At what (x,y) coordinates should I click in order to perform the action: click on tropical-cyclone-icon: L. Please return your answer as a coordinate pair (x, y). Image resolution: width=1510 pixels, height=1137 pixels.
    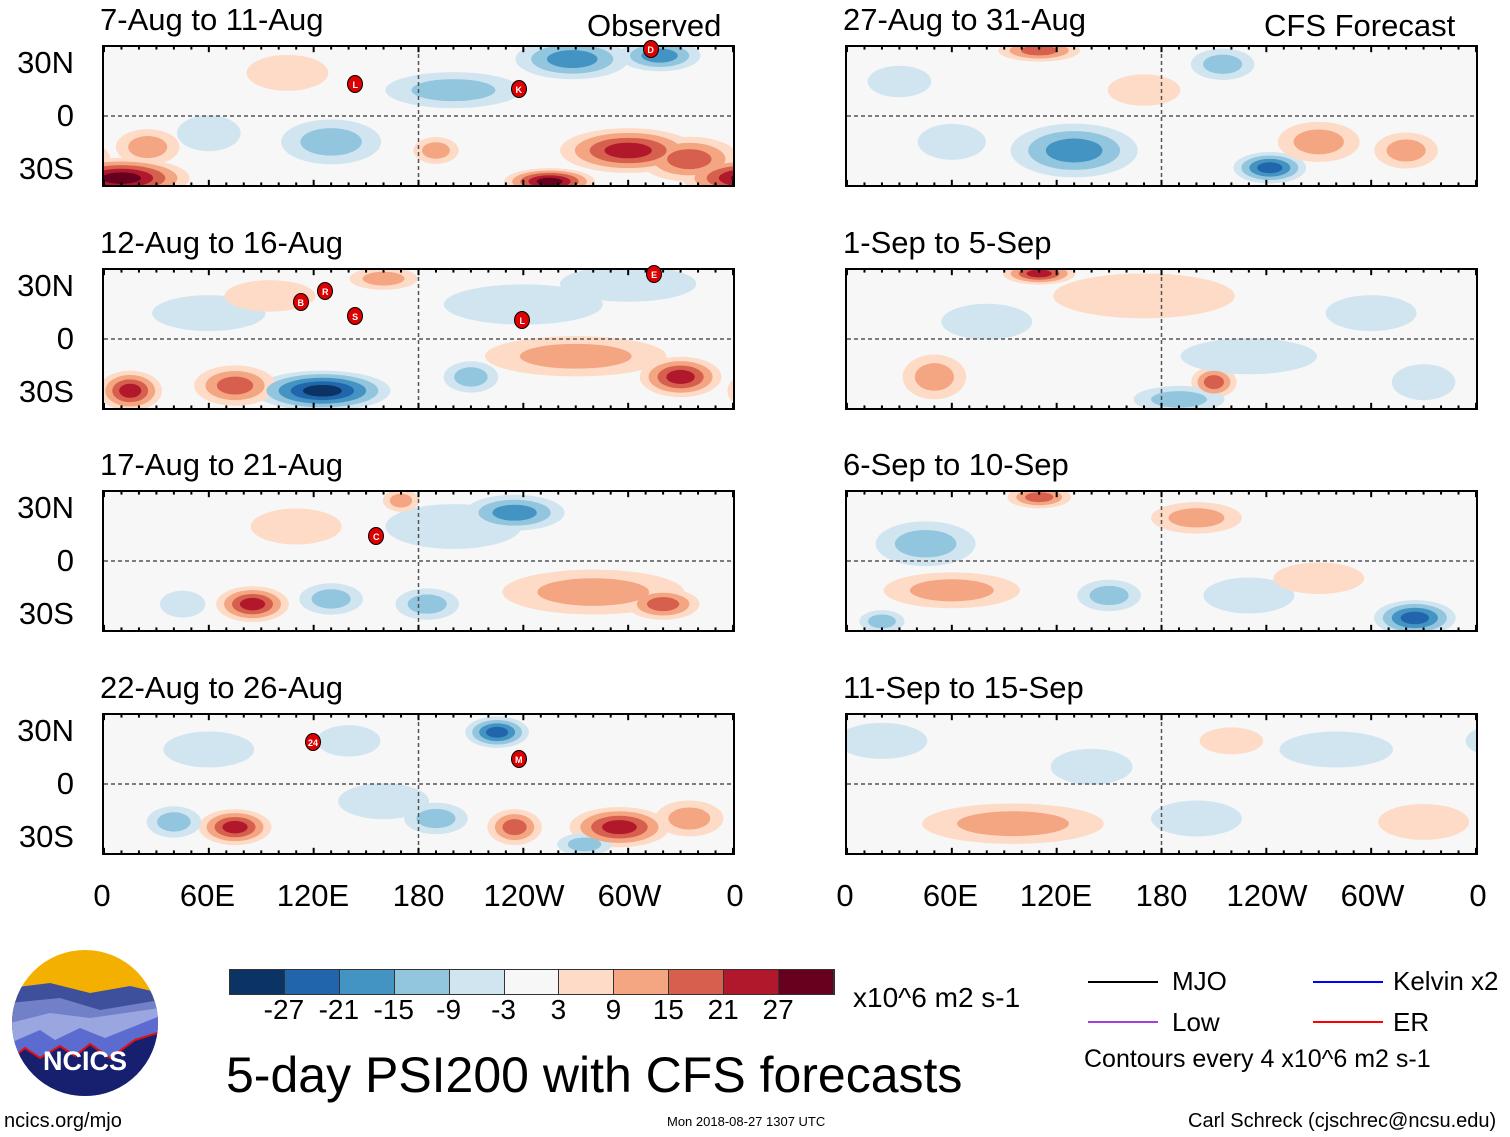
    Looking at the image, I should click on (522, 319).